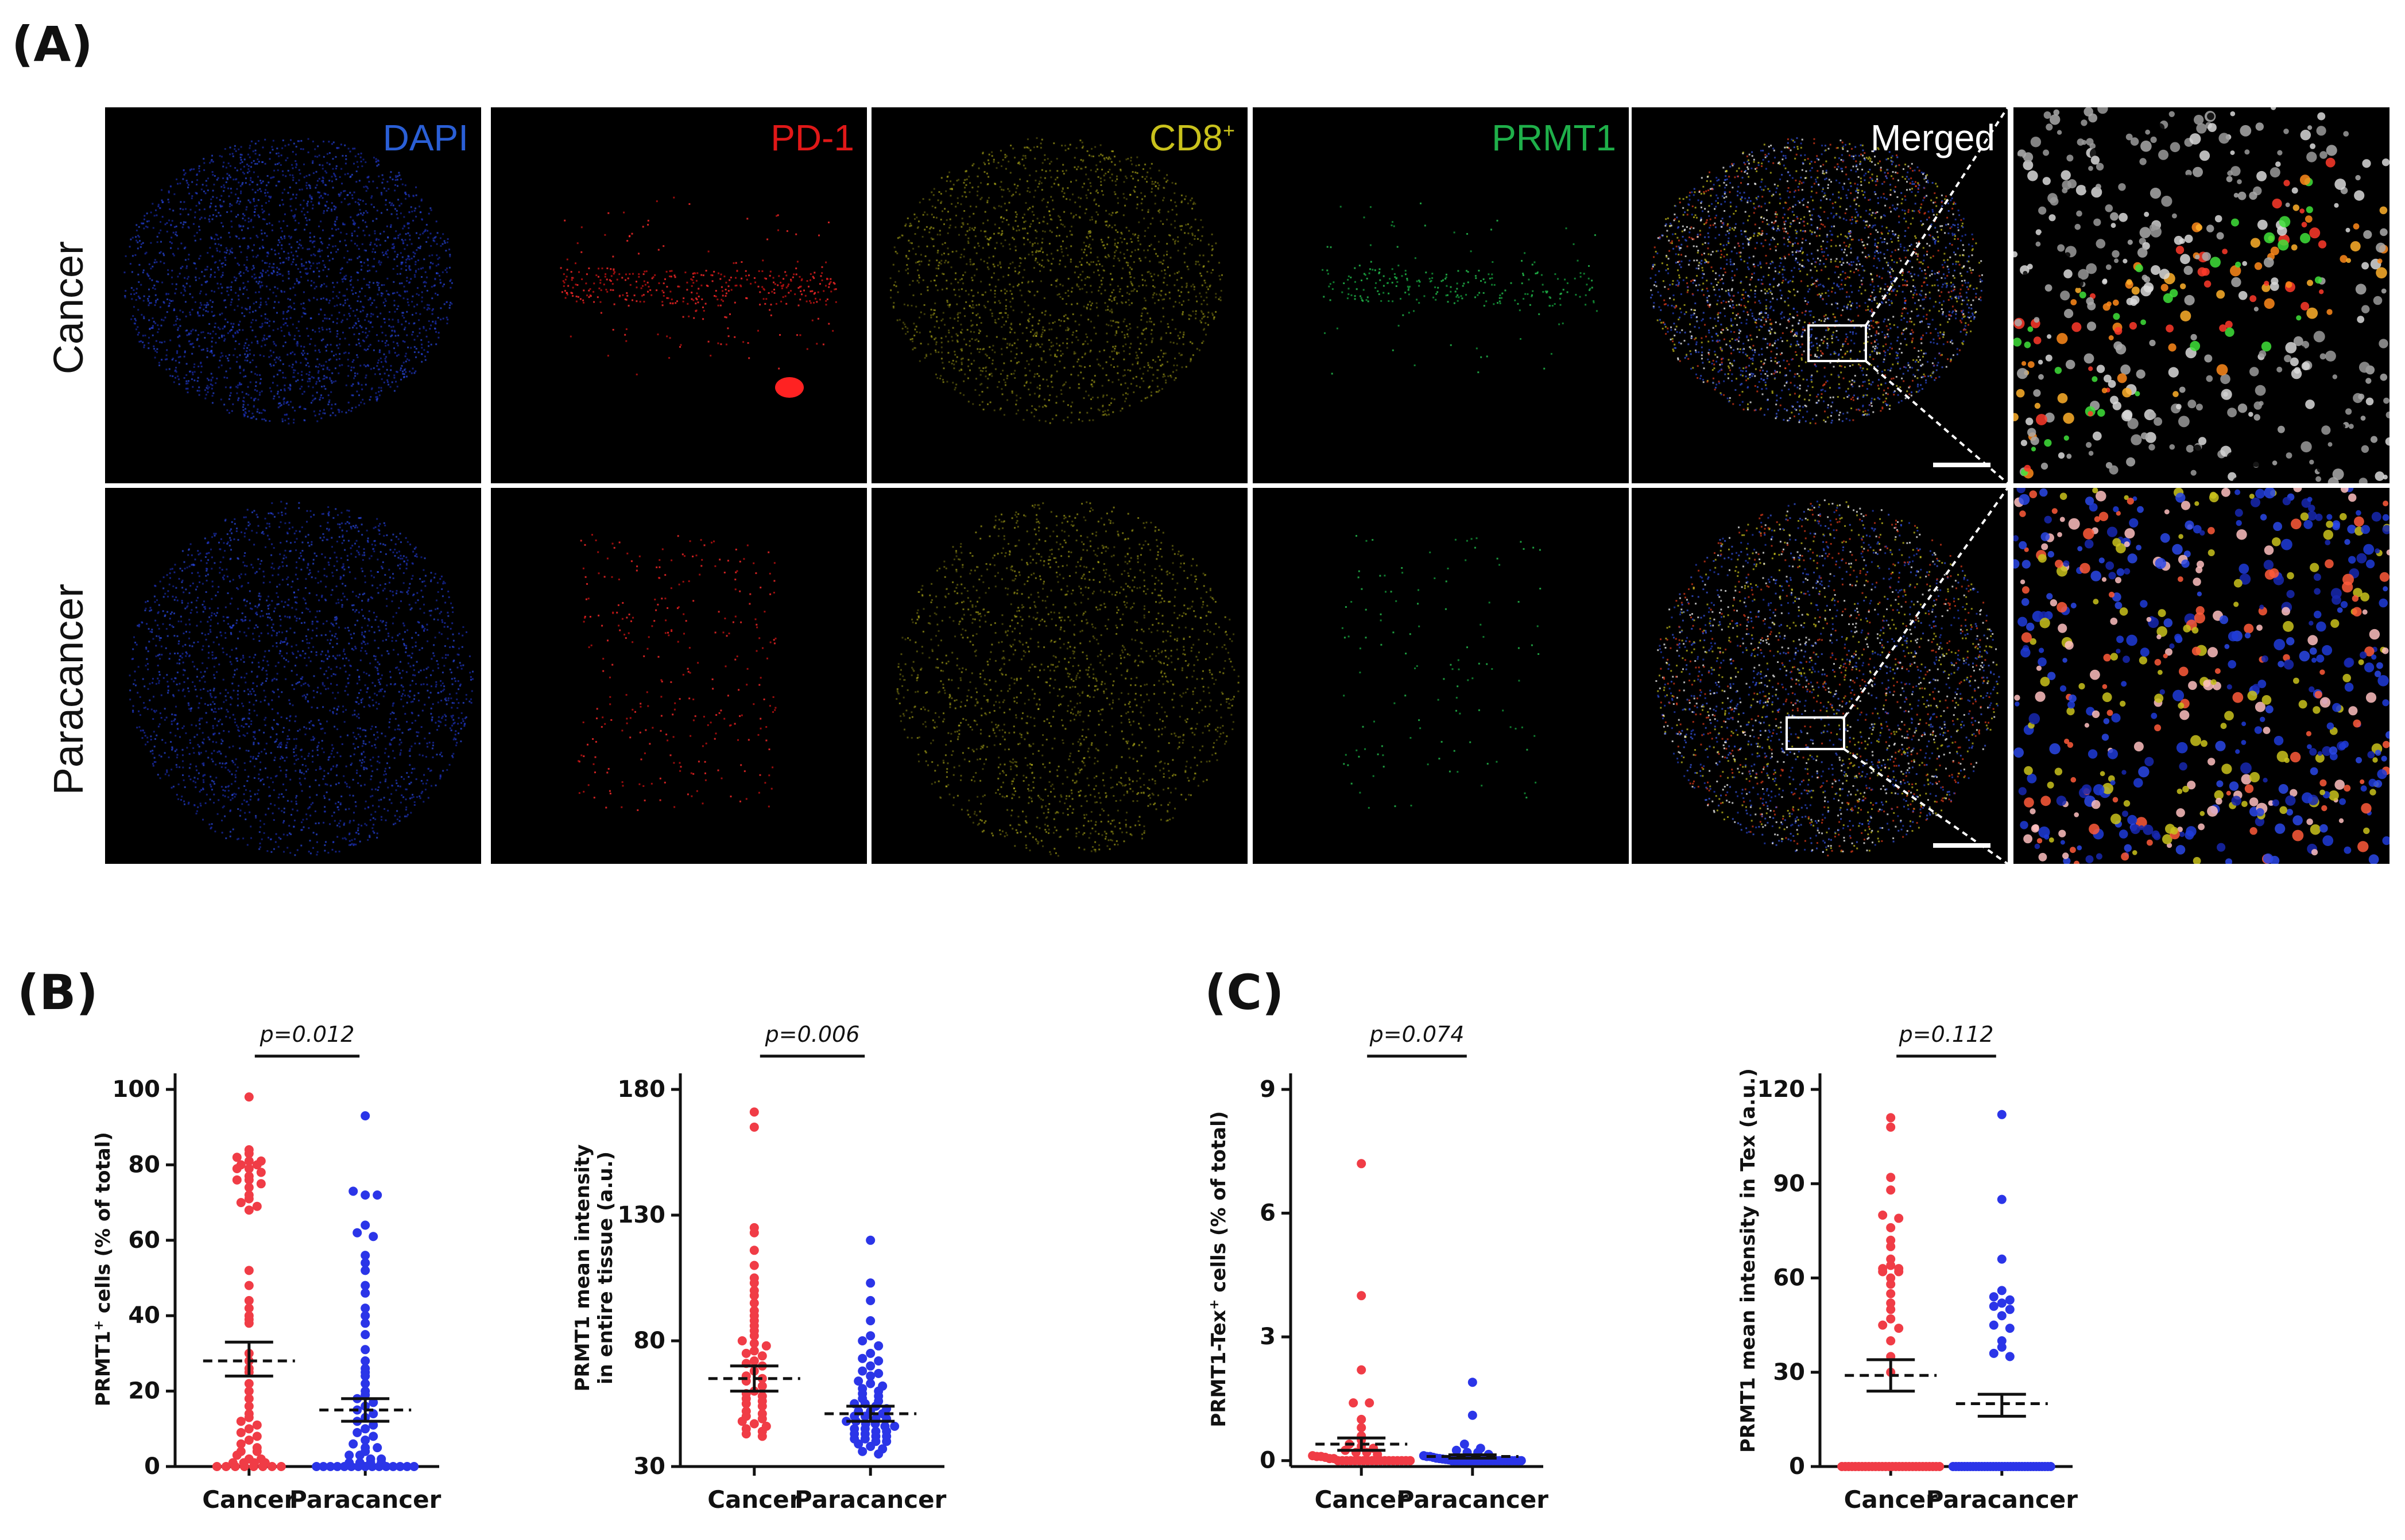 This screenshot has width=2405, height=1540. Describe the element at coordinates (1268, 1089) in the screenshot. I see `y-tick-label: 9` at that location.